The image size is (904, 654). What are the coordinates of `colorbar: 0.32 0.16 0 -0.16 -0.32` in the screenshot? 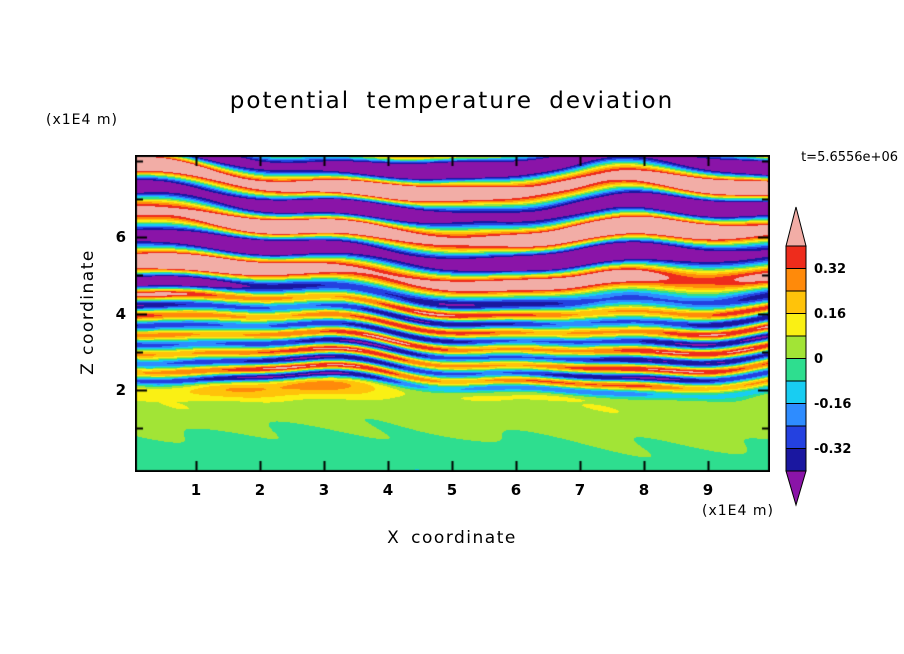 It's located at (818, 356).